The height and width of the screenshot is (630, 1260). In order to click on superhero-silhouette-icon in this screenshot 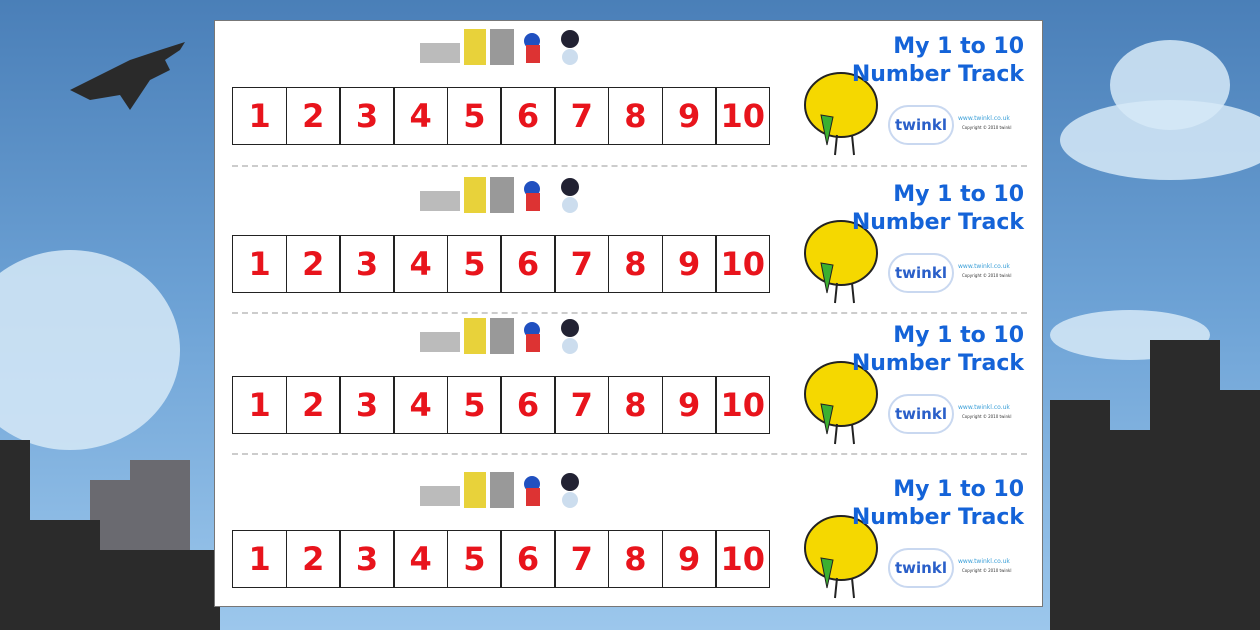, I will do `click(127, 76)`.